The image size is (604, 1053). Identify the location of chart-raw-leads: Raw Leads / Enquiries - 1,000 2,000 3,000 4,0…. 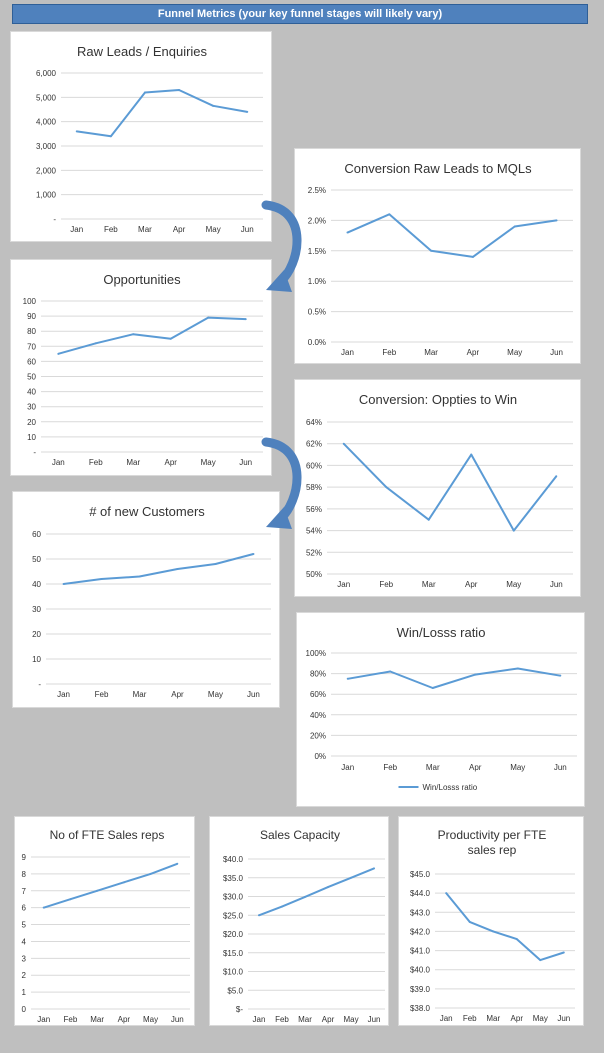
(141, 136).